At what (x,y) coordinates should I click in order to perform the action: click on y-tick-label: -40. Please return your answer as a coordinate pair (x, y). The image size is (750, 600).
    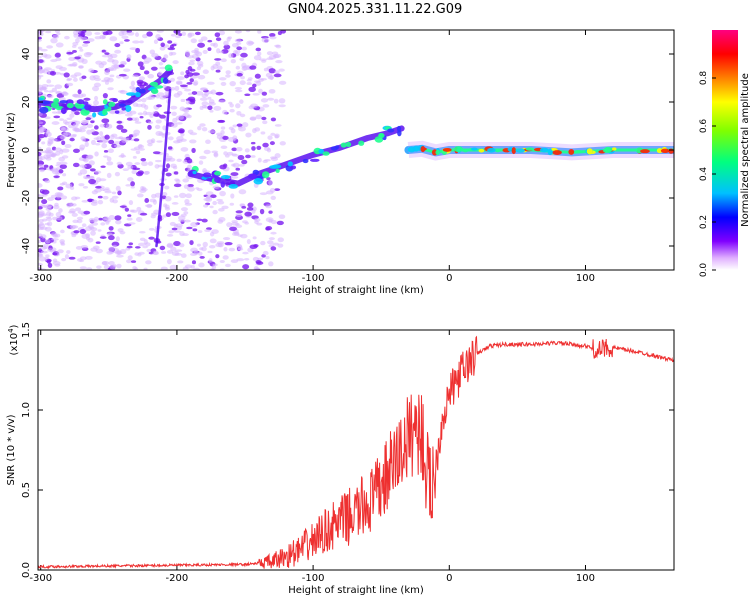
    Looking at the image, I should click on (26, 246).